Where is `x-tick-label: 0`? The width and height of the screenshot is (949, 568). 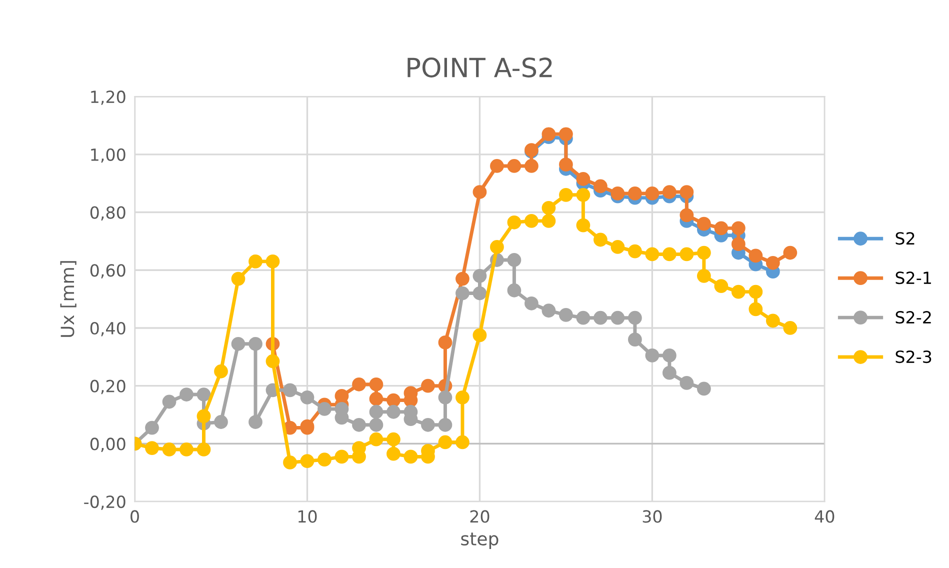 x-tick-label: 0 is located at coordinates (134, 516).